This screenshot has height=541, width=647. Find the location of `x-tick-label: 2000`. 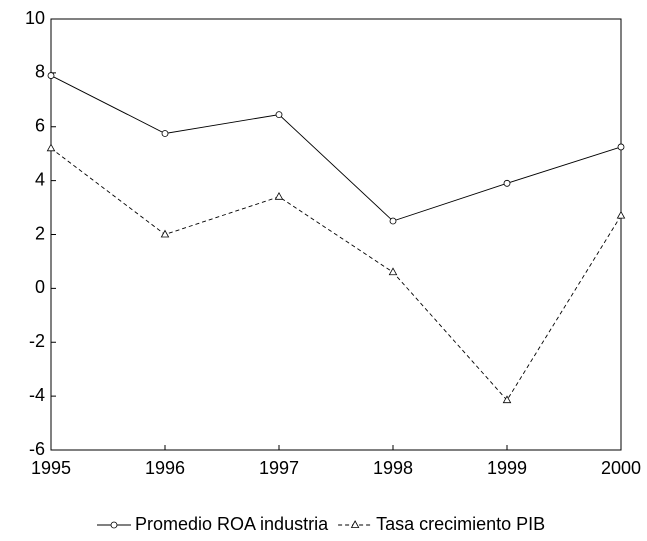

x-tick-label: 2000 is located at coordinates (621, 468).